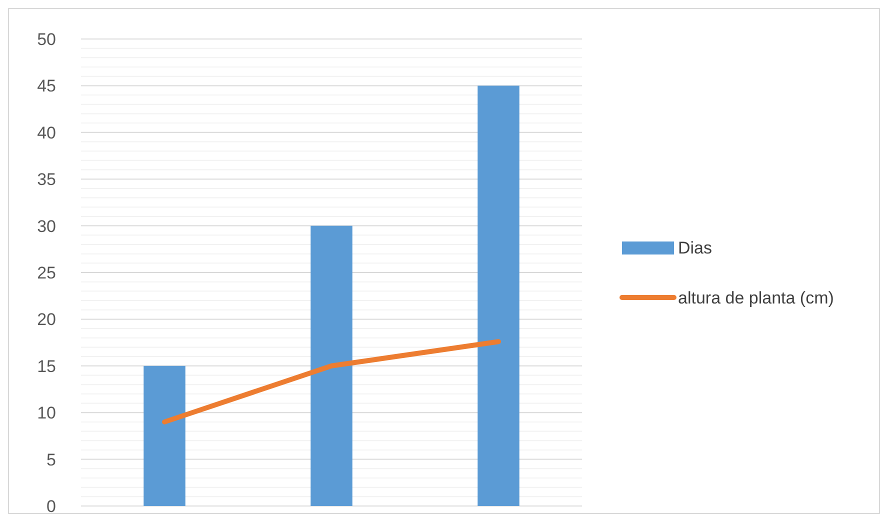 Image resolution: width=888 pixels, height=522 pixels. I want to click on y-tick-label: 20, so click(46, 320).